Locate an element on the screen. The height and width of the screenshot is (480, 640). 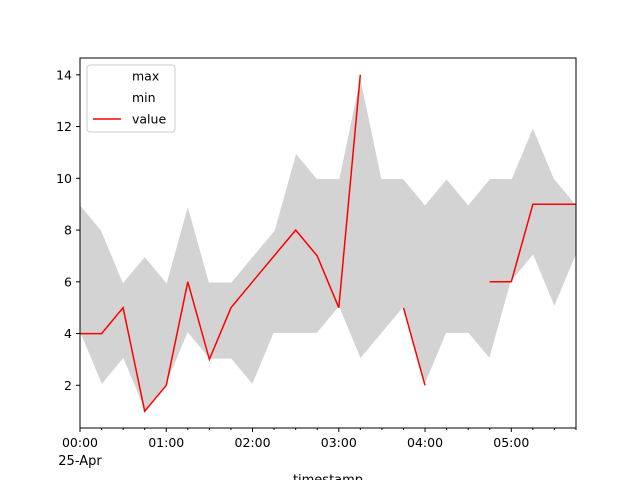
legend-label-min: min is located at coordinates (144, 97).